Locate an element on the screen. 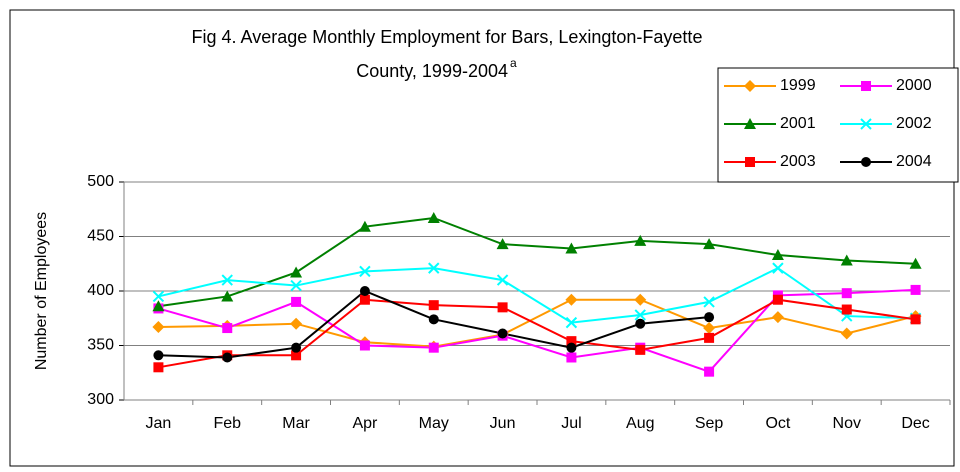 This screenshot has width=960, height=472. x-tick-label: Sep is located at coordinates (709, 423).